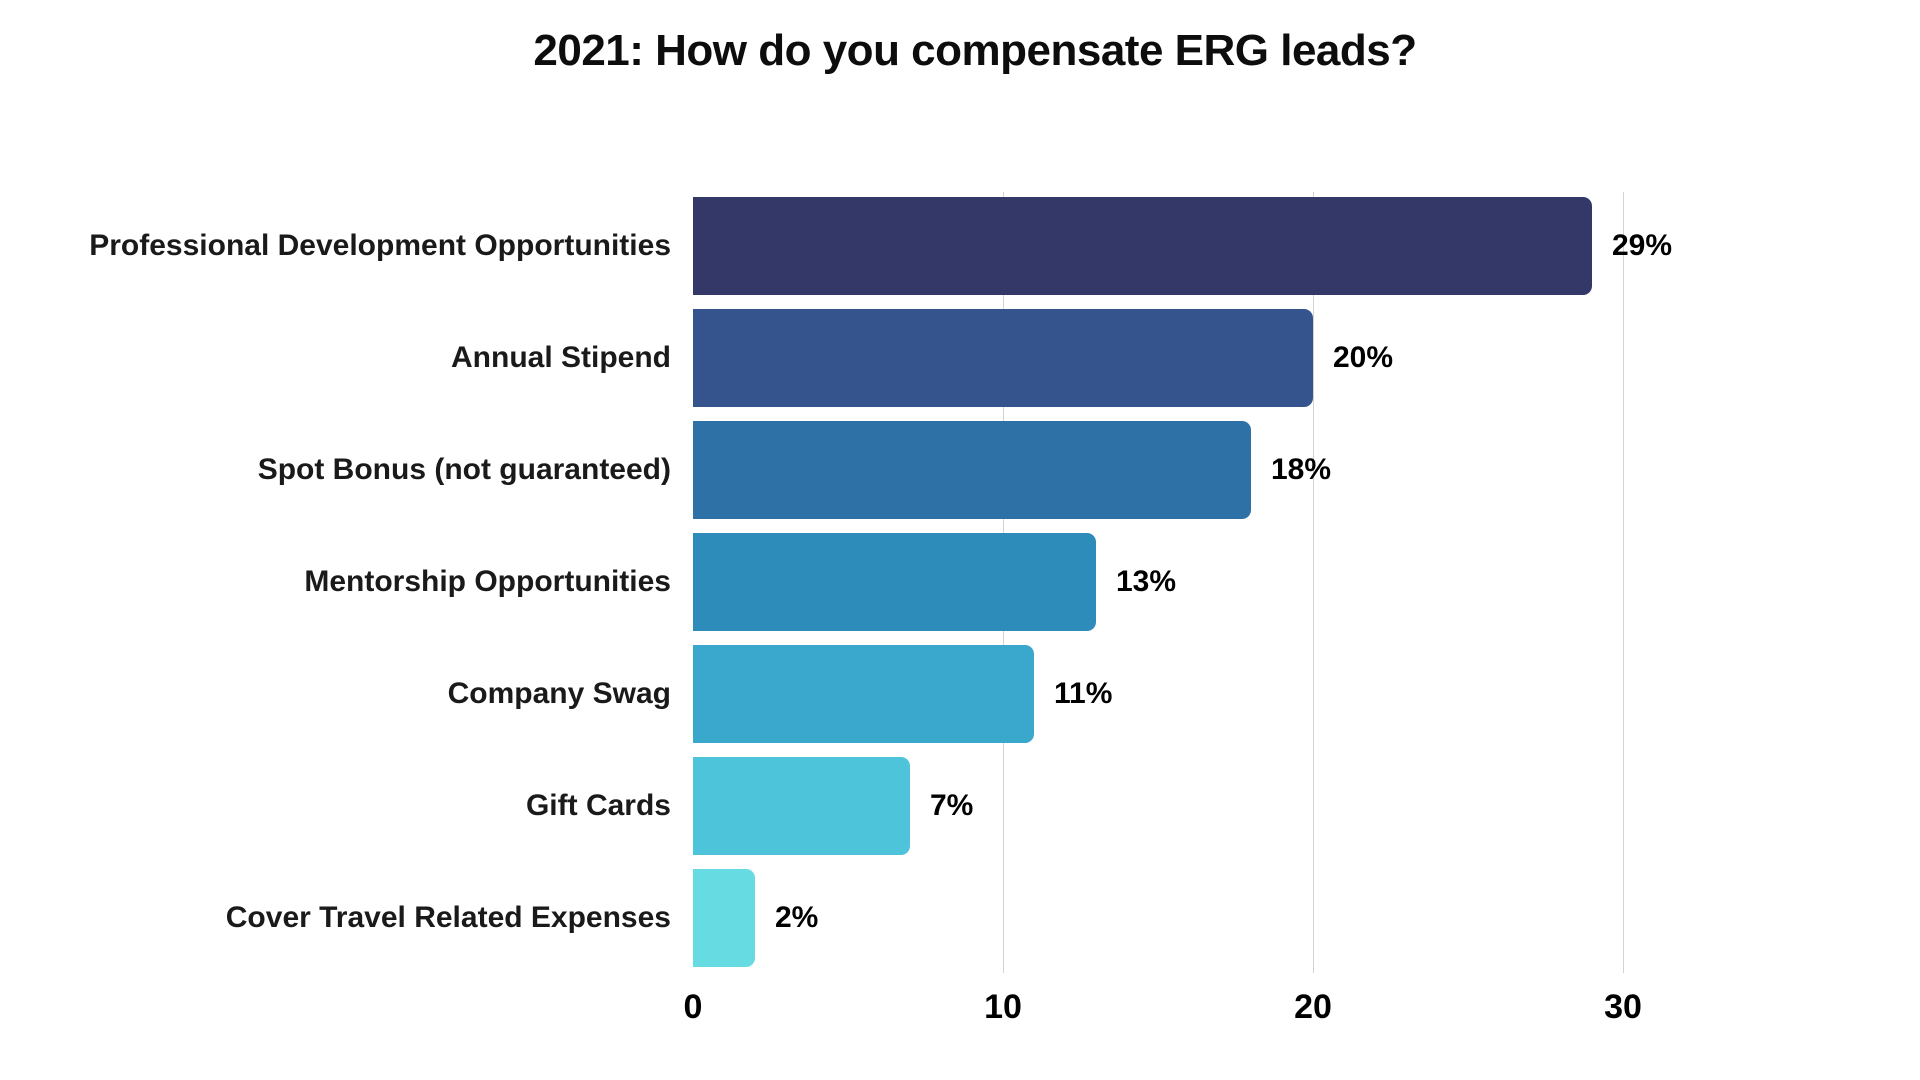  Describe the element at coordinates (1642, 245) in the screenshot. I see `value-label-1: 29%` at that location.